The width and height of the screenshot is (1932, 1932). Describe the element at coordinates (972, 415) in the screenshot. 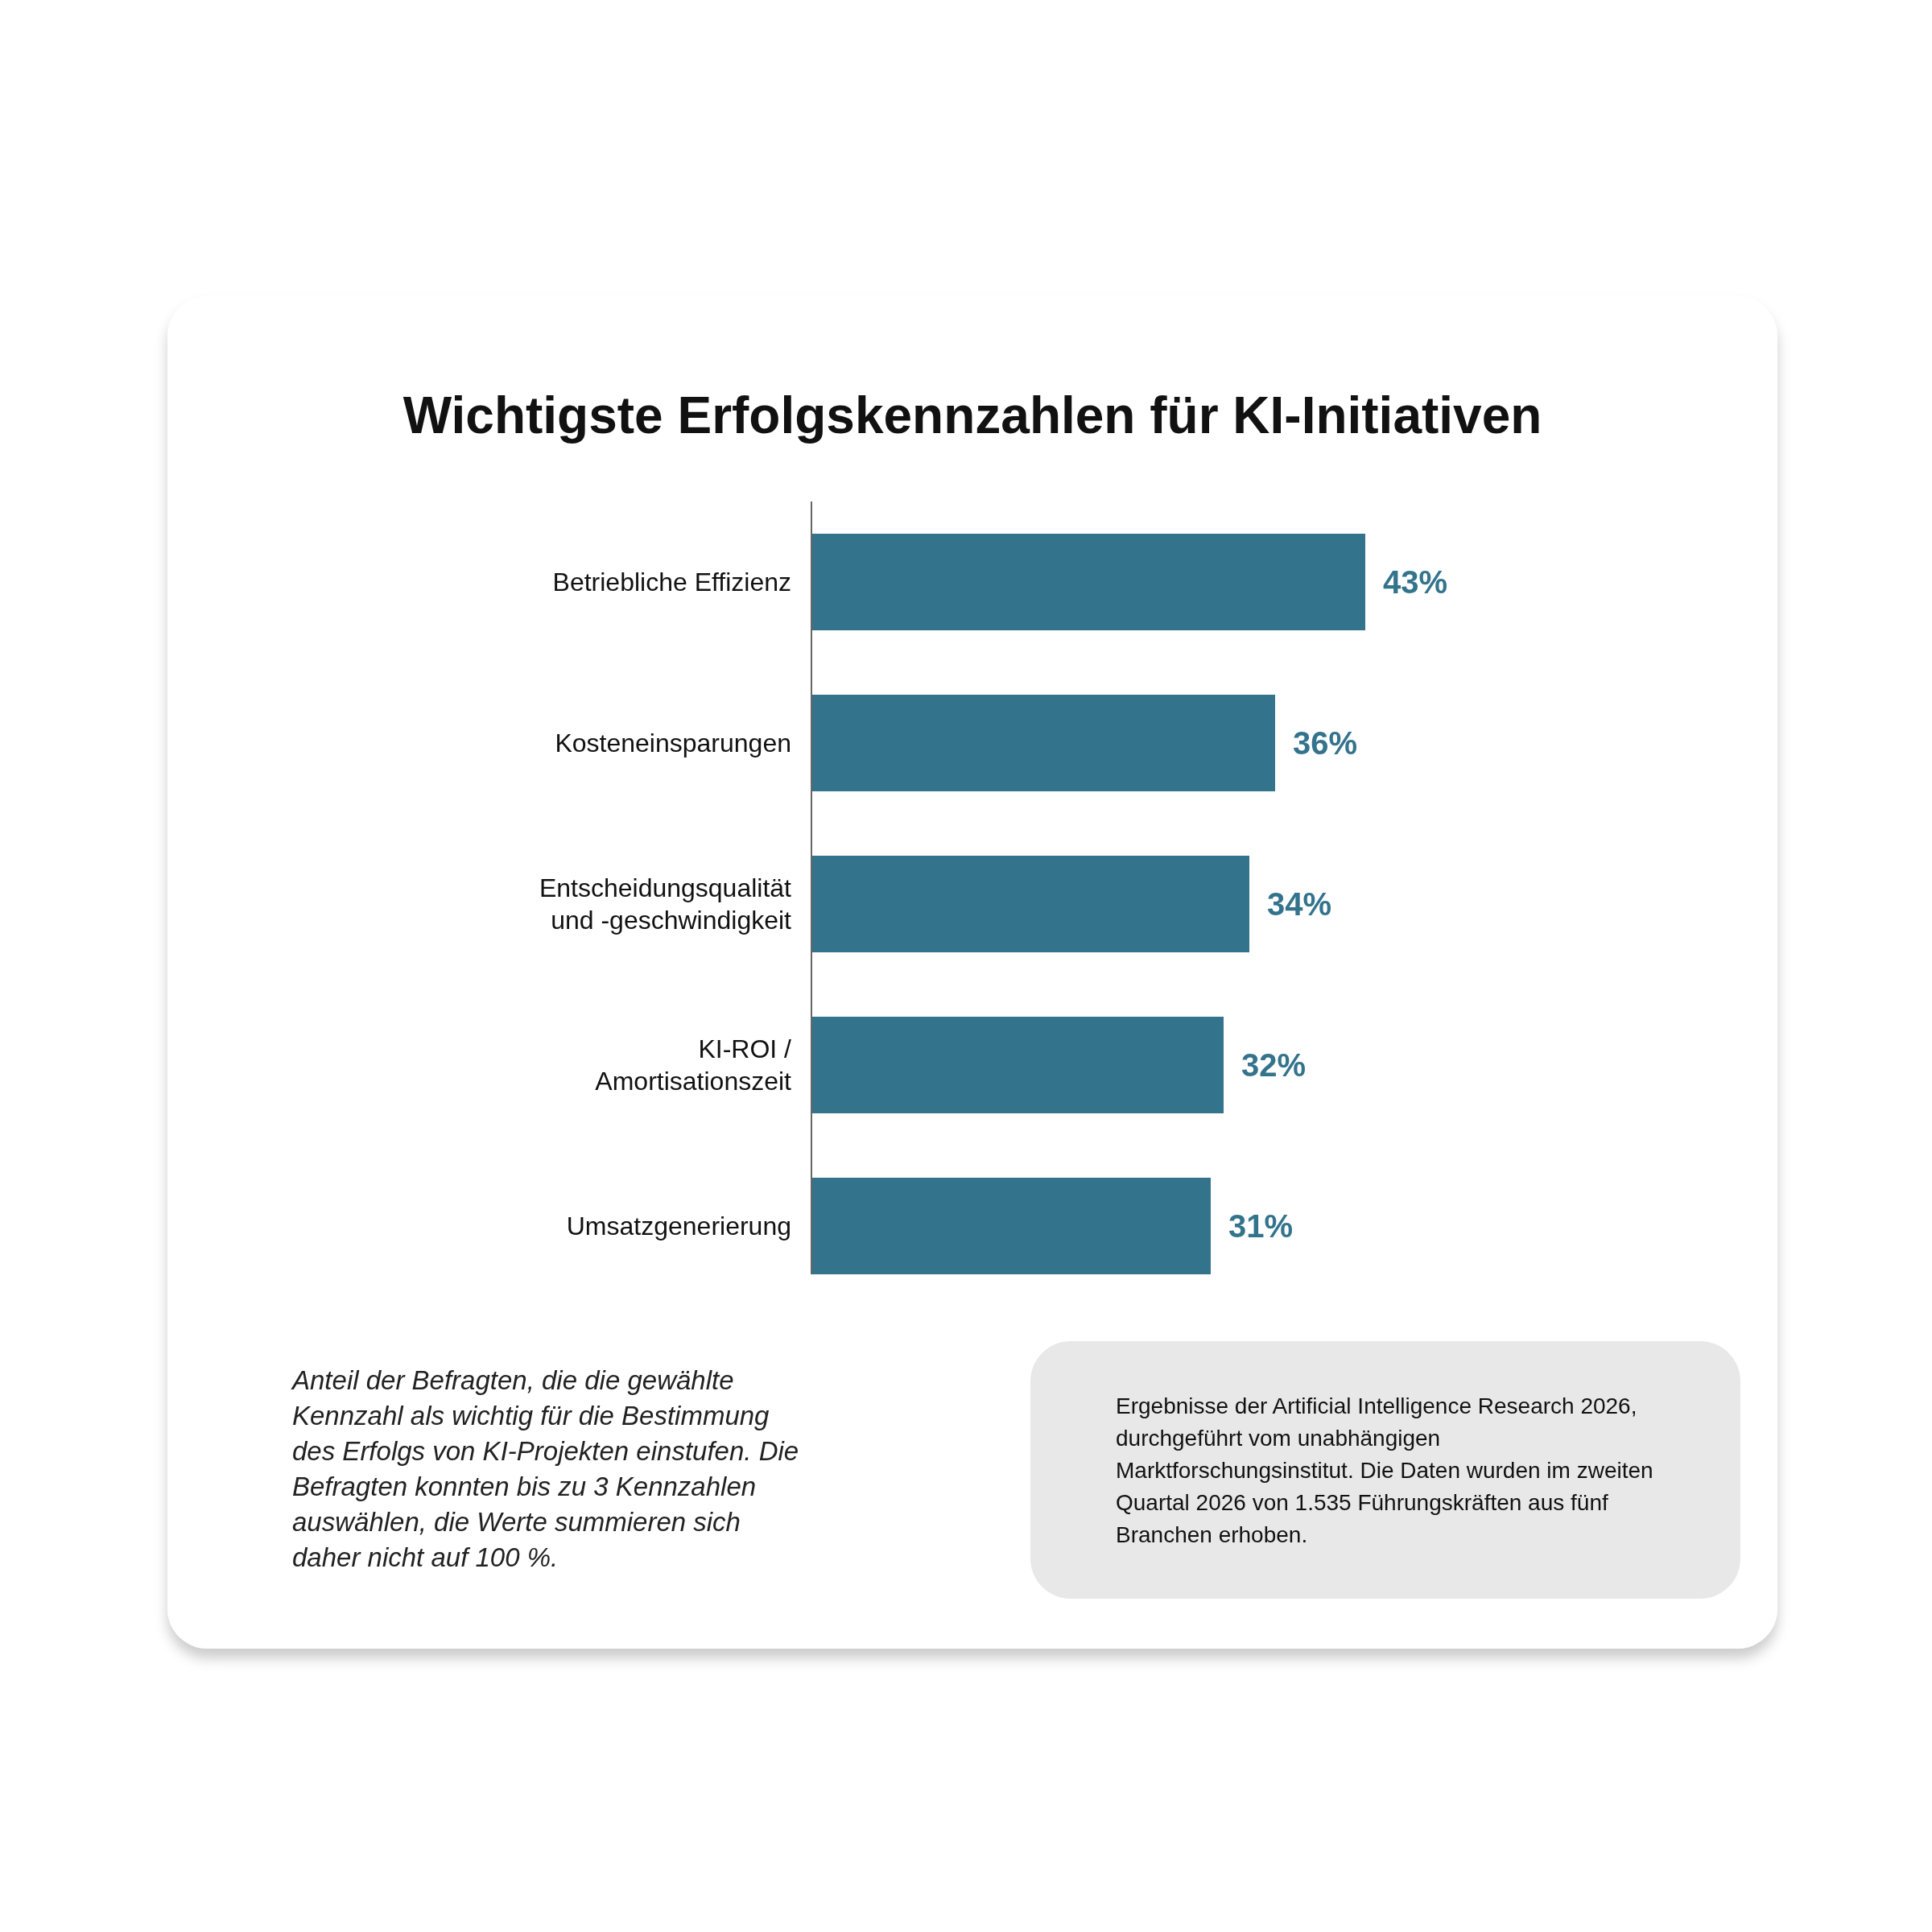

I see `chart-title: Wichtigste Erfolgskennzahlen für KI-Initiativen` at that location.